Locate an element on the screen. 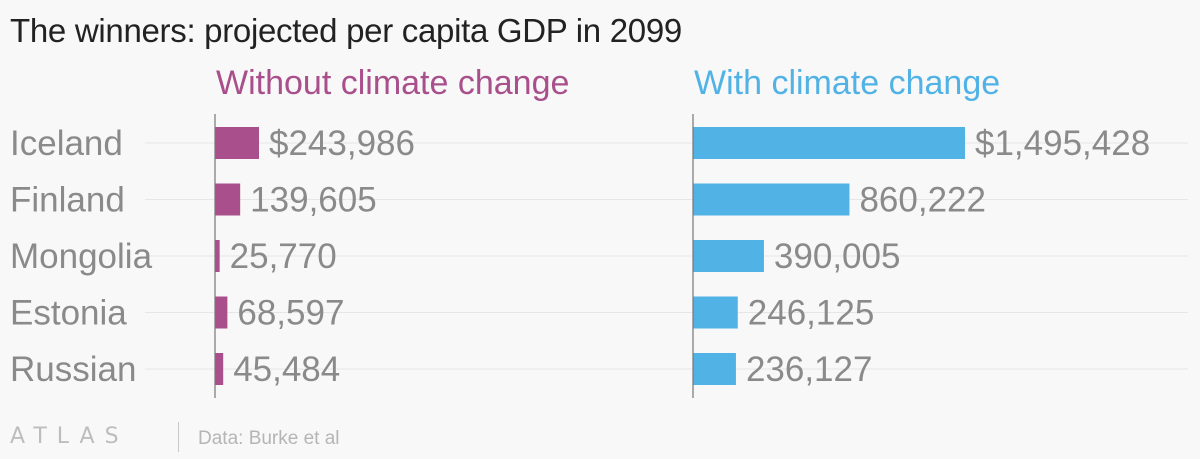  atlas-logo: ATLAS is located at coordinates (69, 436).